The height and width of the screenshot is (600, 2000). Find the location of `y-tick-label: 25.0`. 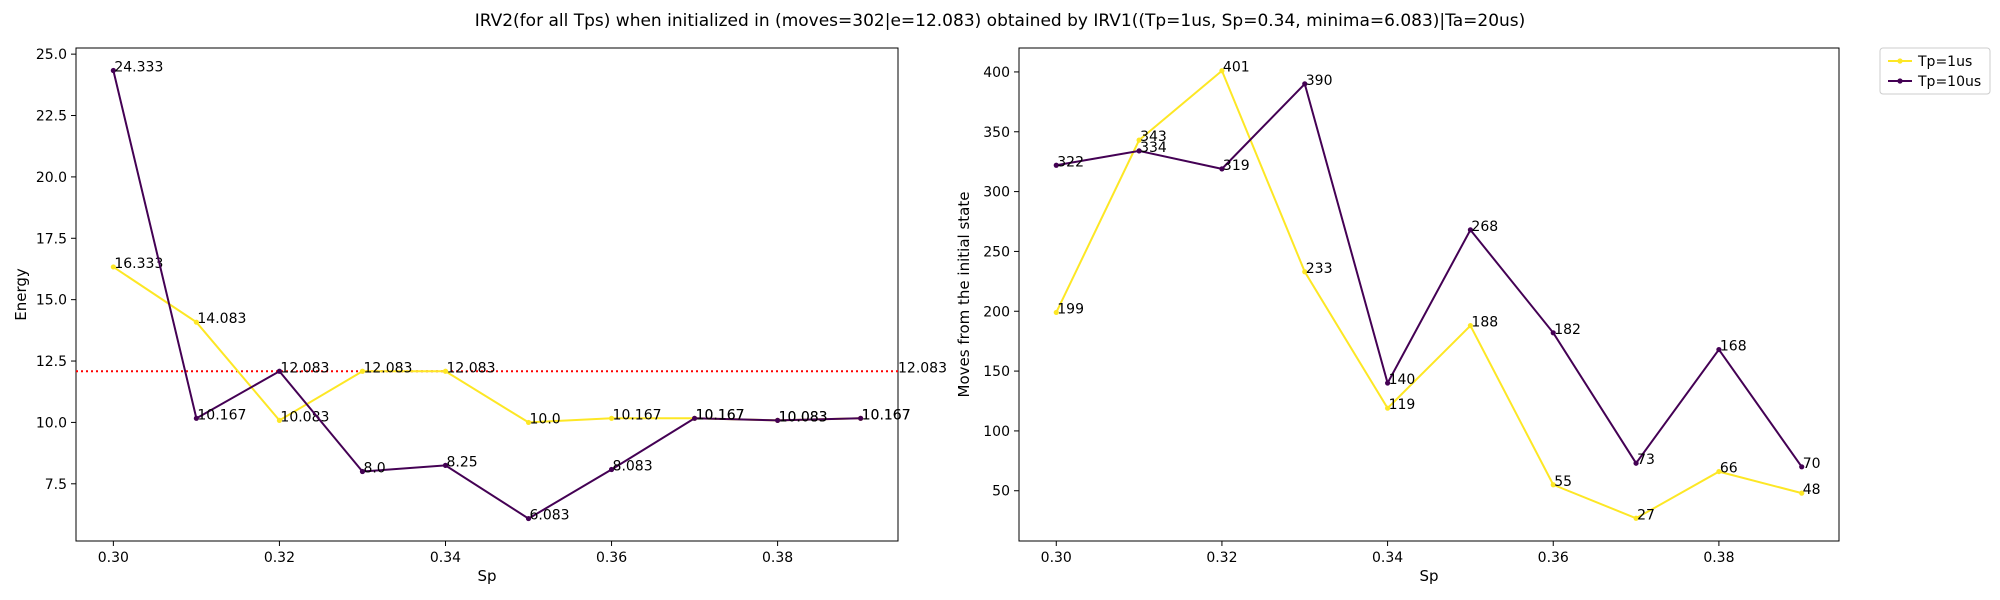

y-tick-label: 25.0 is located at coordinates (51, 55).